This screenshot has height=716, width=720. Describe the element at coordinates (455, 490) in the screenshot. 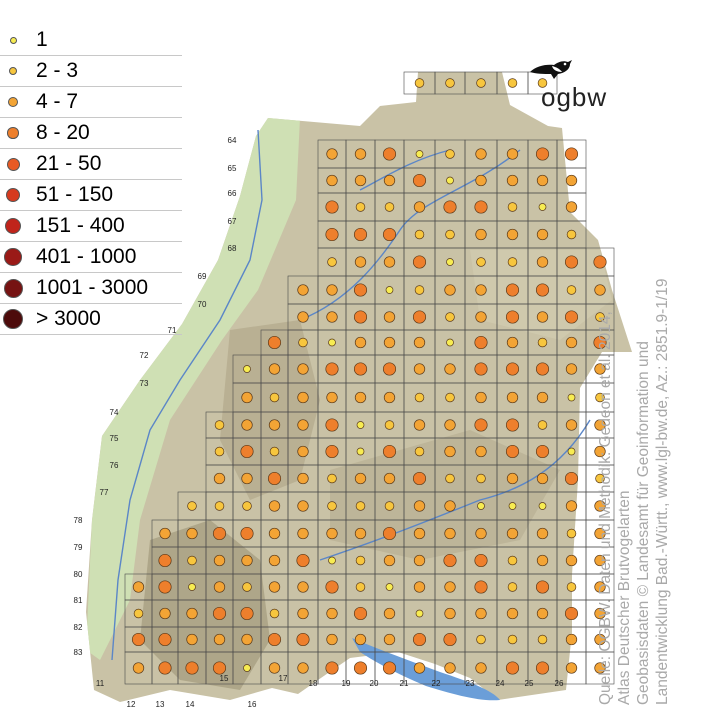

I see `danube-river` at that location.